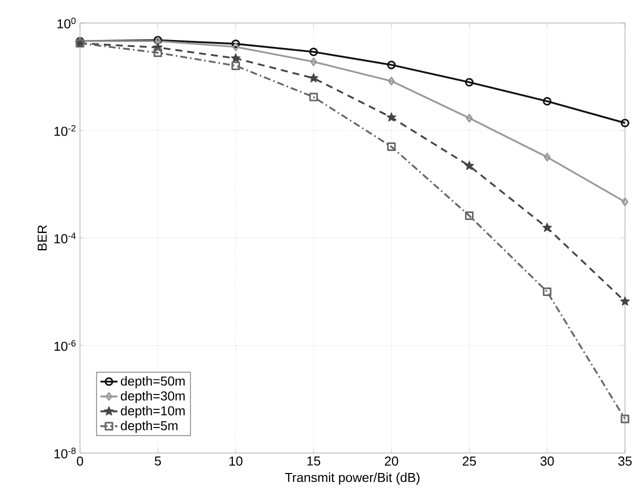 This screenshot has width=637, height=501. Describe the element at coordinates (152, 412) in the screenshot. I see `legend-label: depth=10m` at that location.